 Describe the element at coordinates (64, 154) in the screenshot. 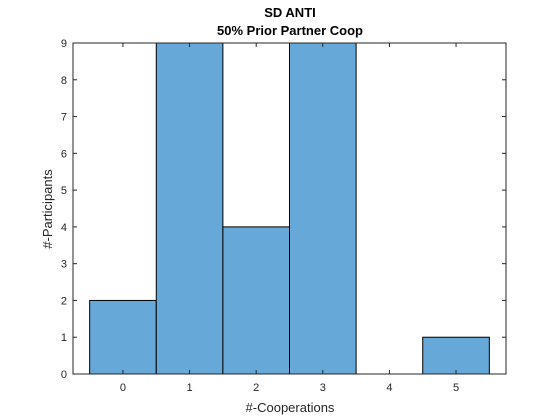

I see `y-tick-label: 6` at that location.